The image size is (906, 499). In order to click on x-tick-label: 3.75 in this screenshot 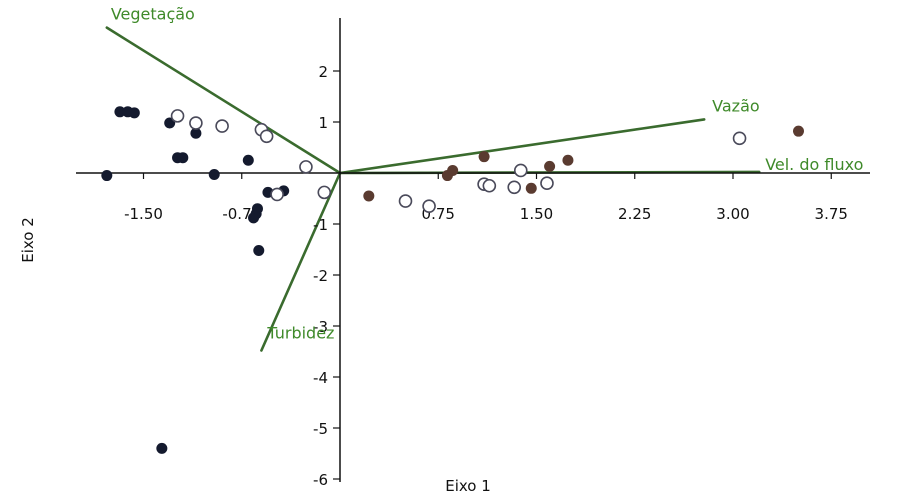, I will do `click(831, 214)`.